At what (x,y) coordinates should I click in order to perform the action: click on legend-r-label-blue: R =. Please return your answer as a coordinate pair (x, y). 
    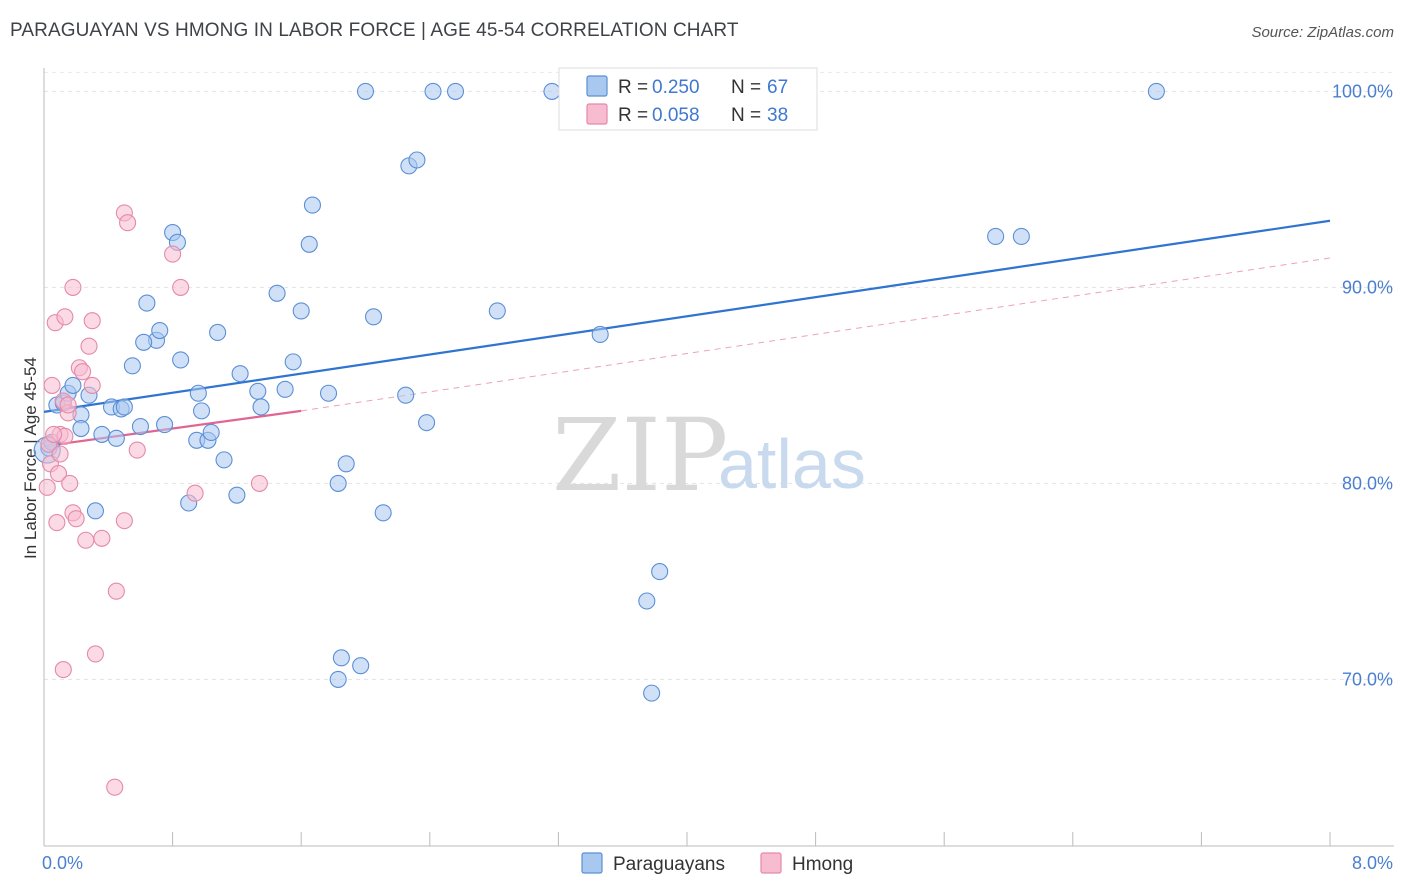
    Looking at the image, I should click on (633, 87).